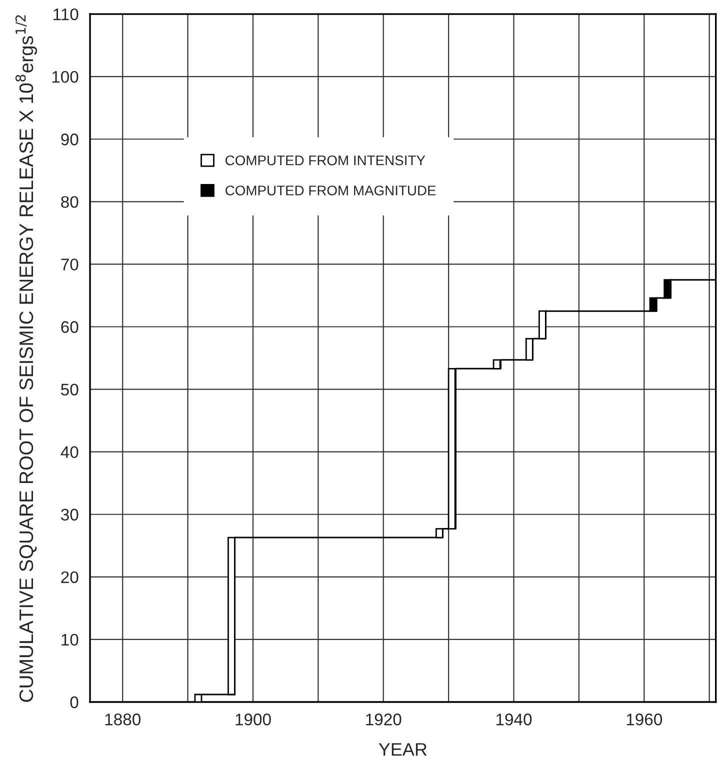  I want to click on legend-label: COMPUTED FROM MAGNITUDE, so click(331, 191).